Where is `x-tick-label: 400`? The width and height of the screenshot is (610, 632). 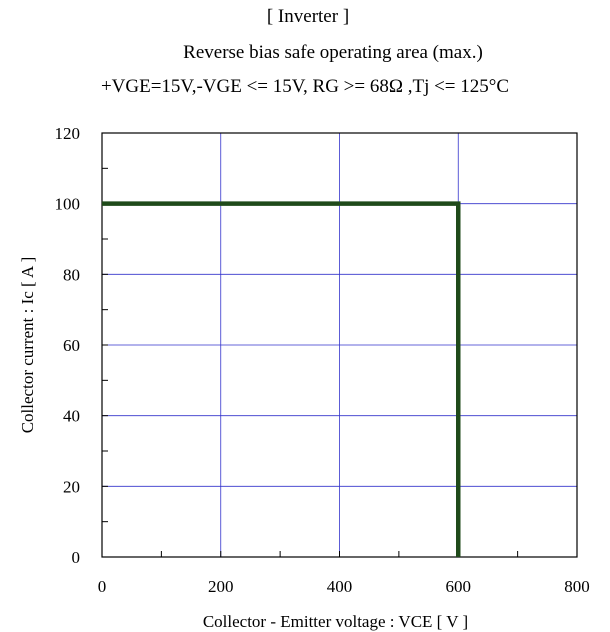 x-tick-label: 400 is located at coordinates (340, 586).